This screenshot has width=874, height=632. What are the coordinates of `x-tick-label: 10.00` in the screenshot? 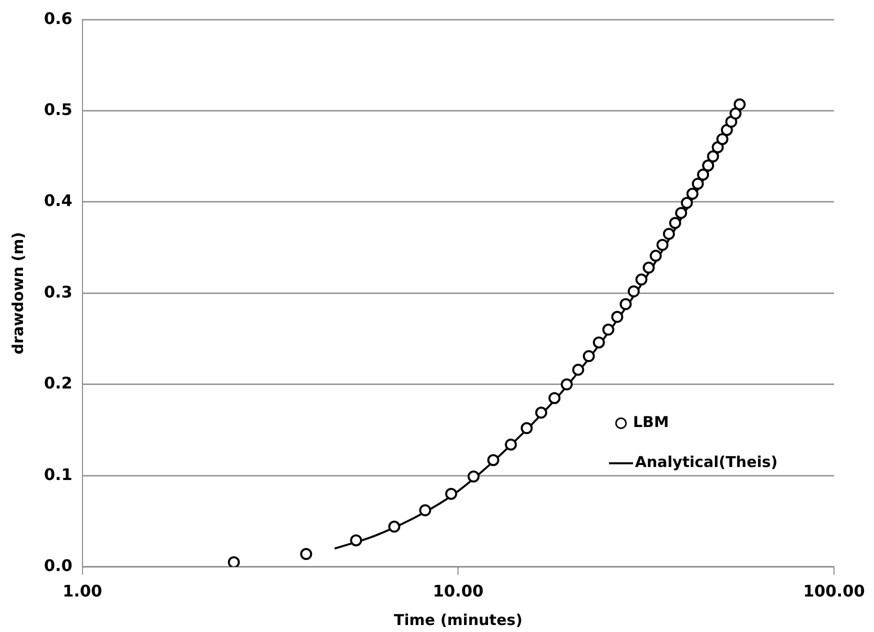 It's located at (458, 591).